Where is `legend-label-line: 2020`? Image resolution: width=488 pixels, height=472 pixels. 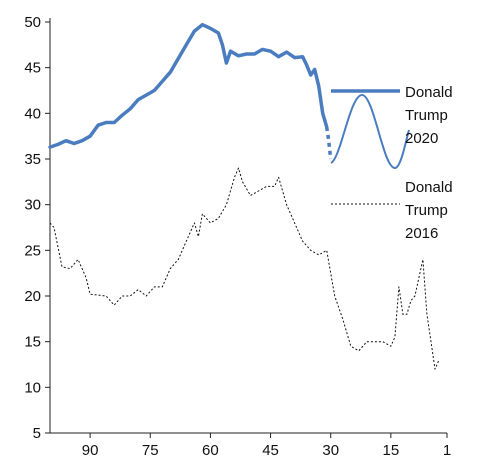 legend-label-line: 2020 is located at coordinates (421, 138).